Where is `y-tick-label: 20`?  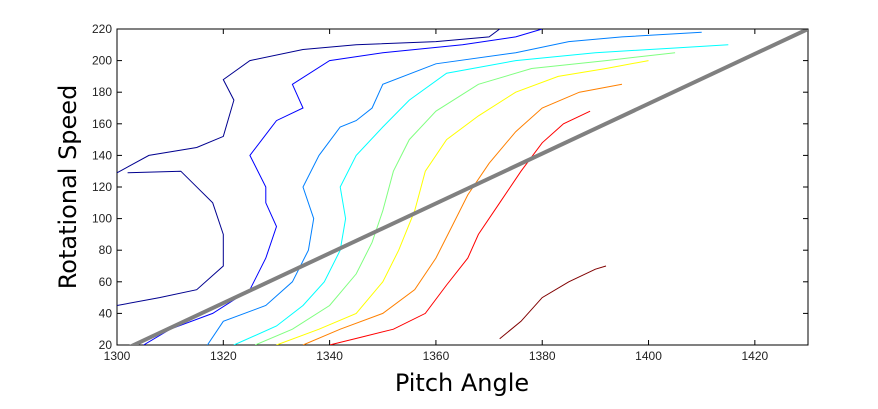 y-tick-label: 20 is located at coordinates (106, 345).